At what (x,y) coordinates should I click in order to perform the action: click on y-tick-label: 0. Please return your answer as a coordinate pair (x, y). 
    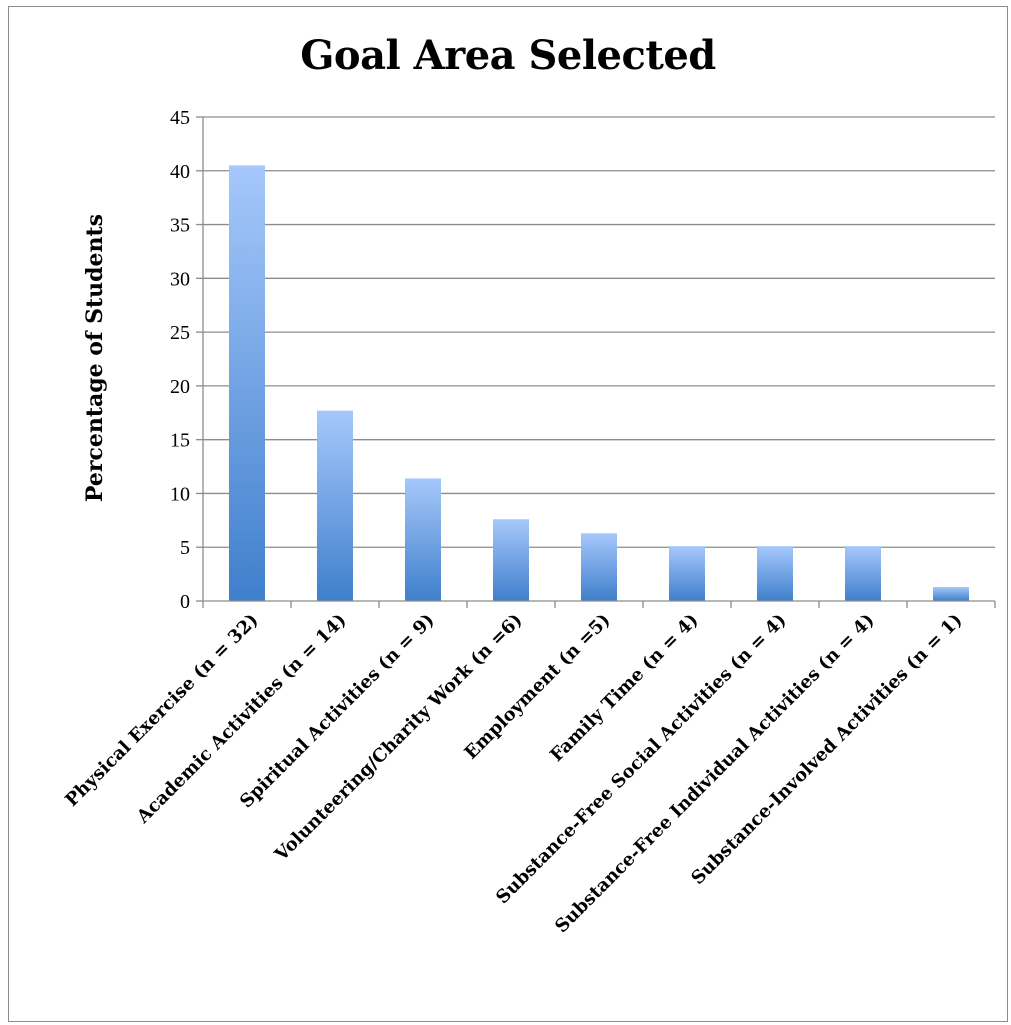
    Looking at the image, I should click on (185, 602).